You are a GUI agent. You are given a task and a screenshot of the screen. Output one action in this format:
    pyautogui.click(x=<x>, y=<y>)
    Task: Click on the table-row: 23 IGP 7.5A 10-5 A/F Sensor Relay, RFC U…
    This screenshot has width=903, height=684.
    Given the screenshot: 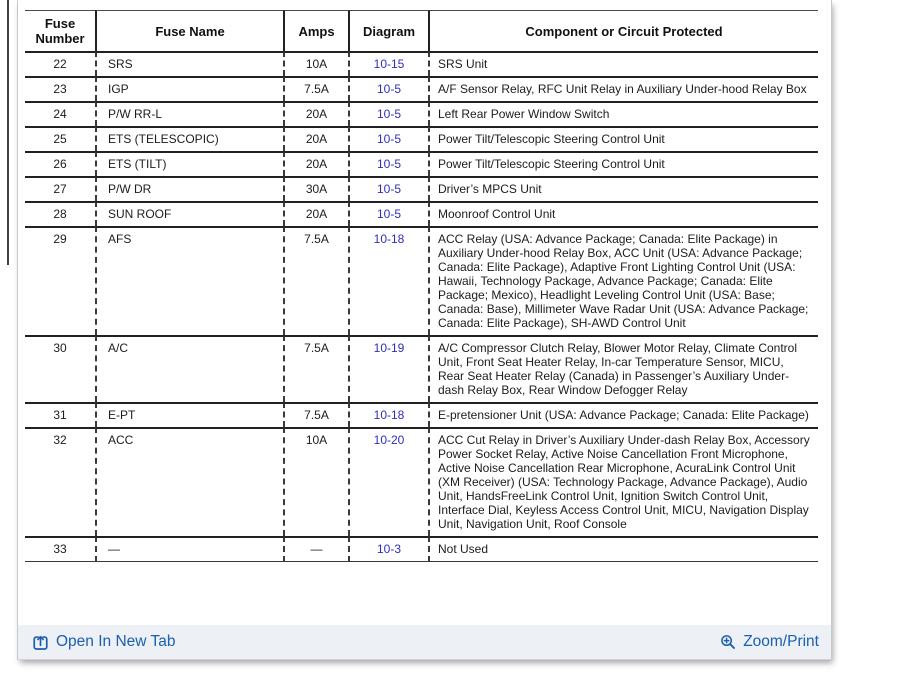 What is the action you would take?
    pyautogui.click(x=421, y=88)
    